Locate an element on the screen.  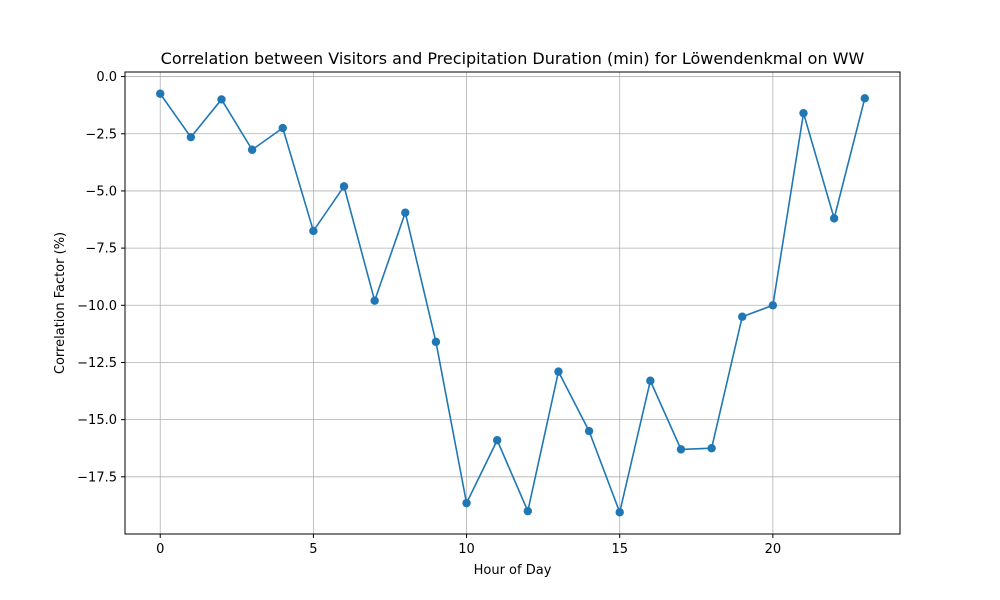
y-tick-label: −2.5 is located at coordinates (101, 134).